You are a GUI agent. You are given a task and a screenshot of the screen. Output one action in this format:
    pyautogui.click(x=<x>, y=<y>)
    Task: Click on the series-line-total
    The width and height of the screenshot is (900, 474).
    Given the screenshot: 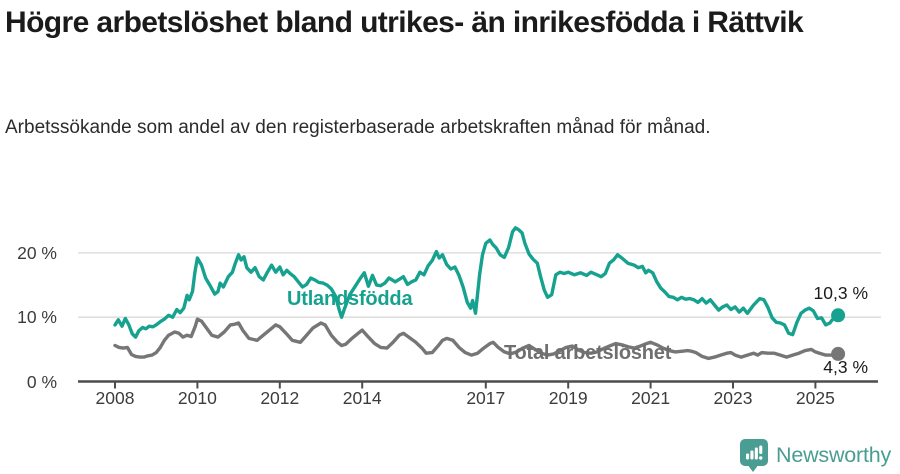 What is the action you would take?
    pyautogui.click(x=476, y=339)
    